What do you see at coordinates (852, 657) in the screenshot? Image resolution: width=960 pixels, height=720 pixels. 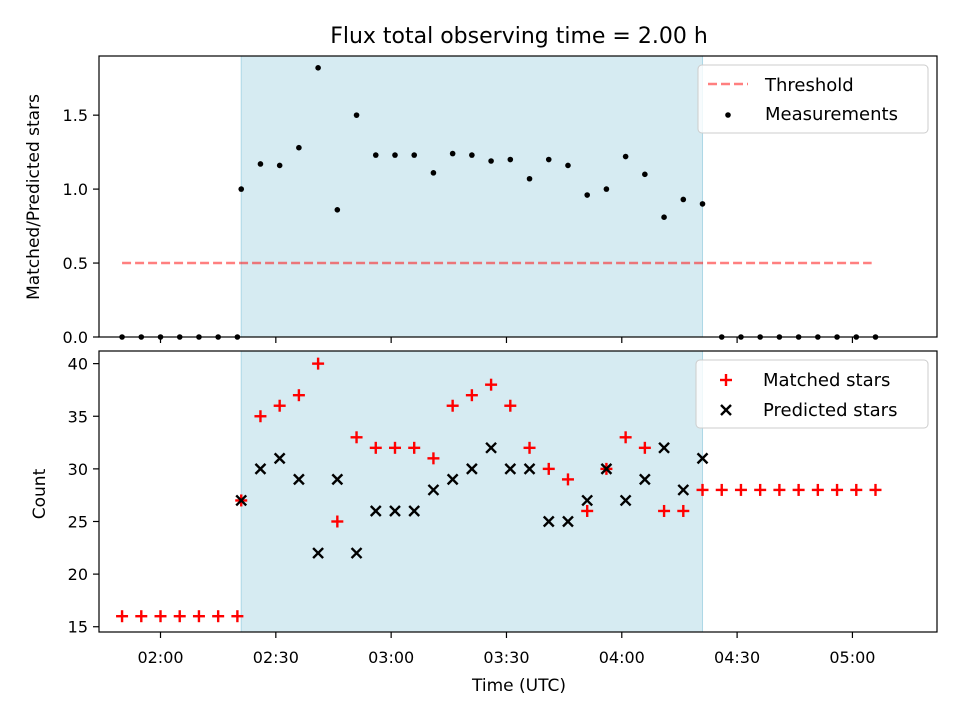 I see `bottom-x-tick-label: 05:00` at bounding box center [852, 657].